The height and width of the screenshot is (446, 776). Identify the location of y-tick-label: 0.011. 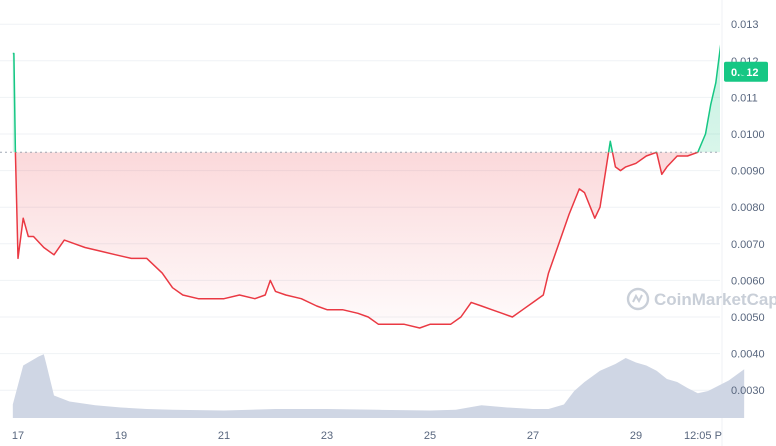
(744, 98).